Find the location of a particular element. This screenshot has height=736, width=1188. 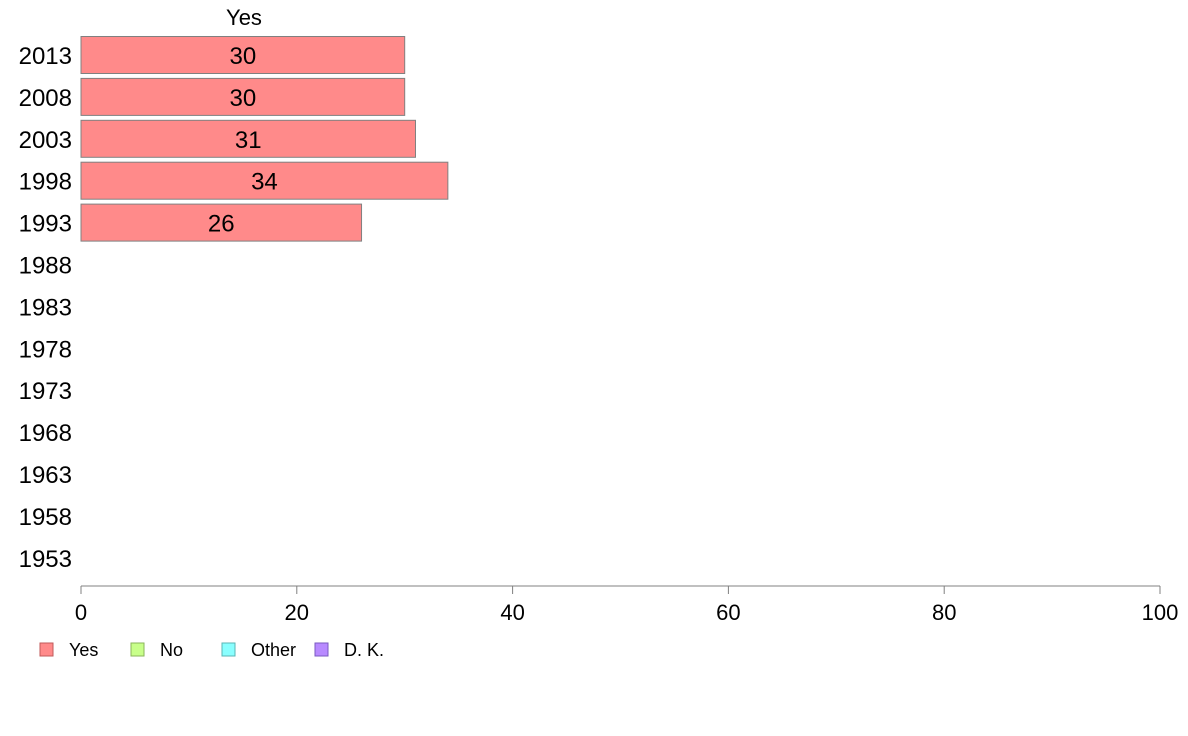

data-label: 34 is located at coordinates (264, 182).